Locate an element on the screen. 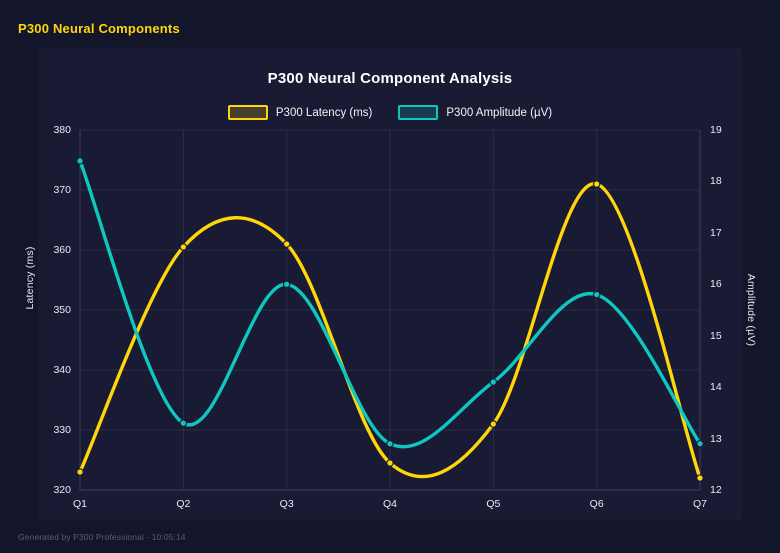  y-tick-left: 340 is located at coordinates (62, 370).